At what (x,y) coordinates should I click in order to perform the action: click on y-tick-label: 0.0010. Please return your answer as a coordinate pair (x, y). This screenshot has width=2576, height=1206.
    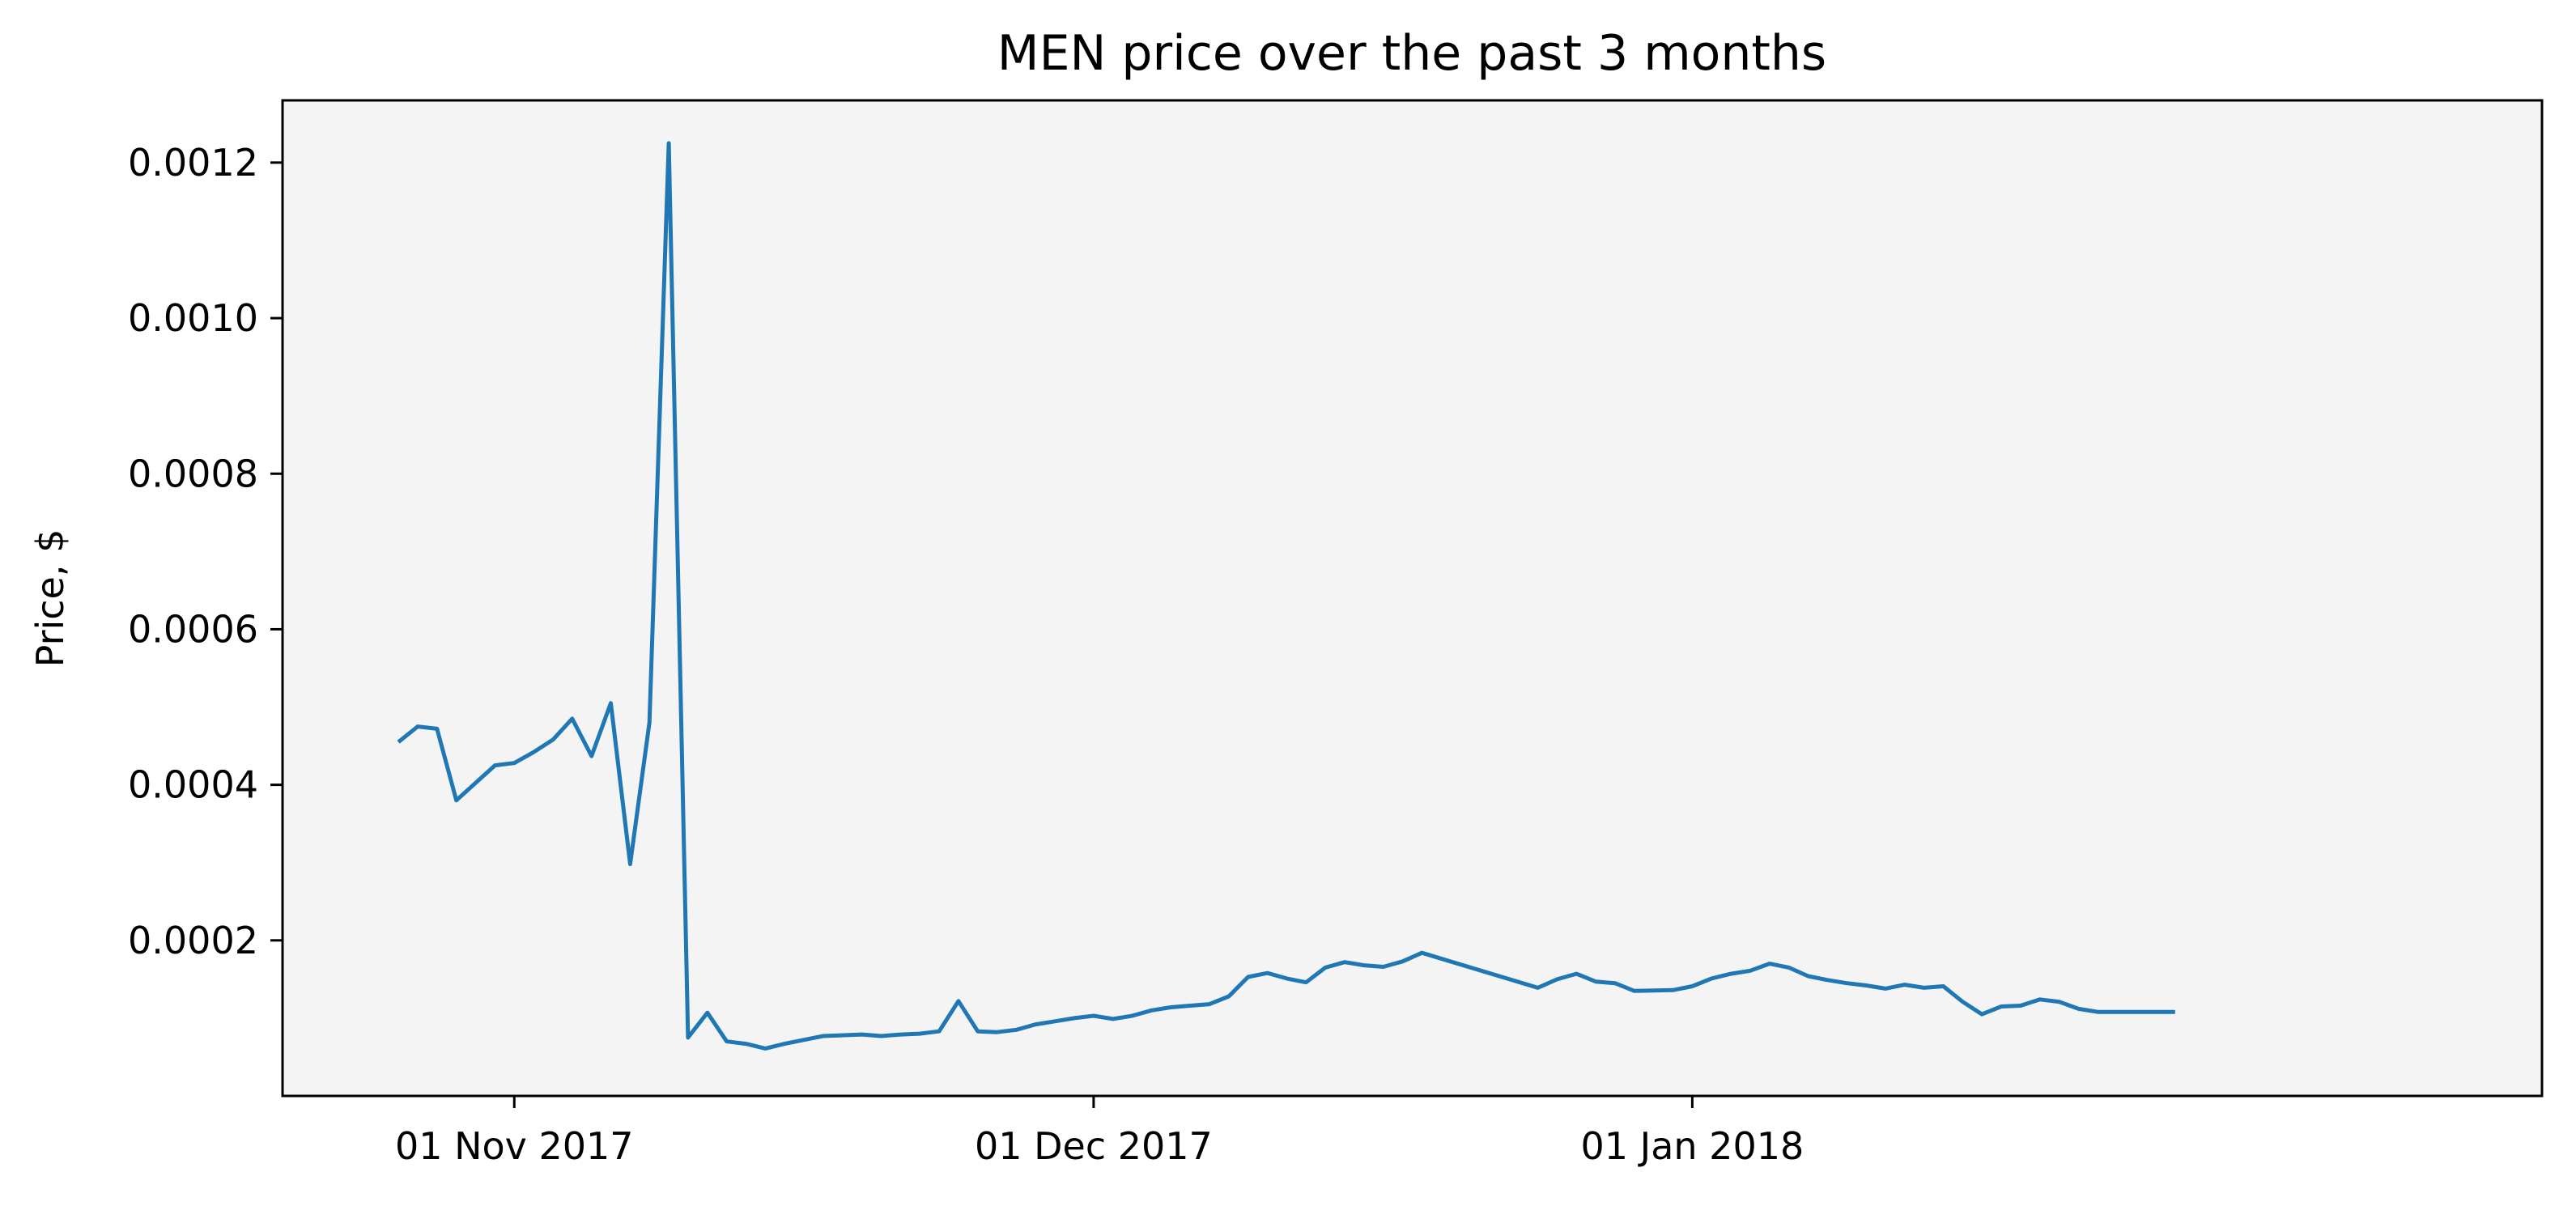
    Looking at the image, I should click on (193, 318).